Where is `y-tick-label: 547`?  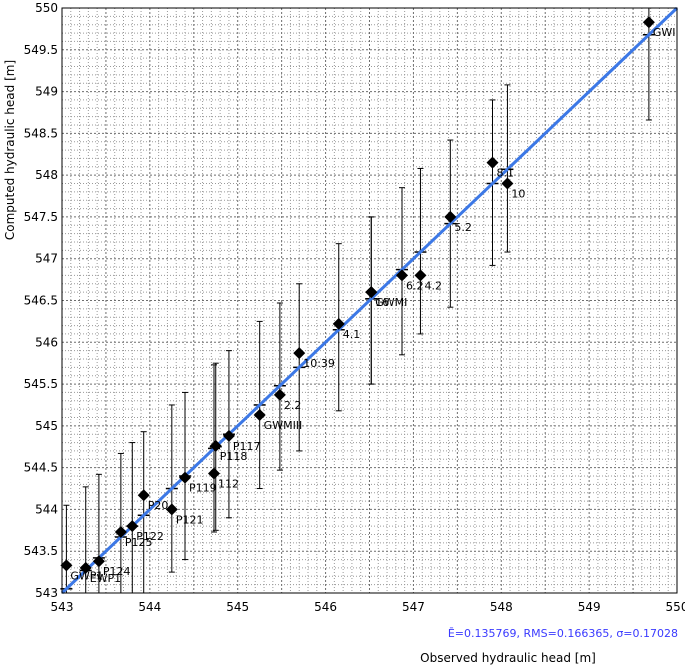 y-tick-label: 547 is located at coordinates (46, 259).